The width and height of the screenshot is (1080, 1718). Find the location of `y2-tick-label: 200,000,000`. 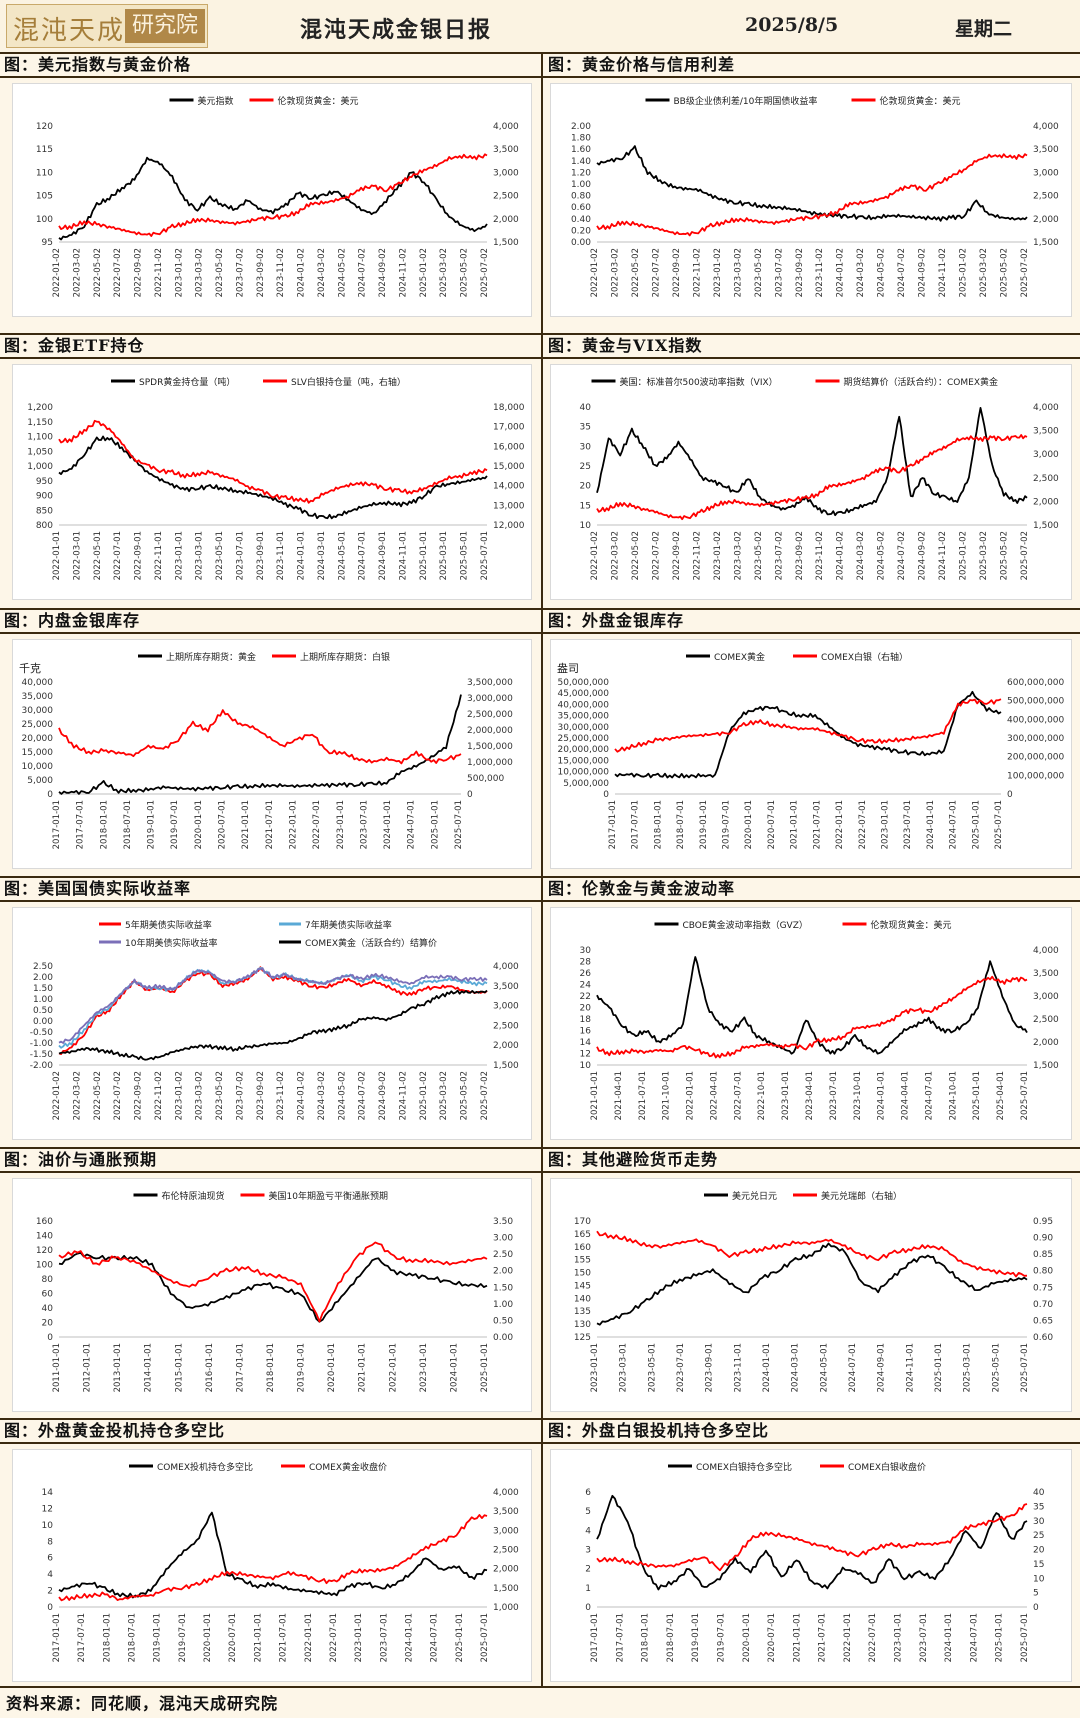

y2-tick-label: 200,000,000 is located at coordinates (1036, 758).